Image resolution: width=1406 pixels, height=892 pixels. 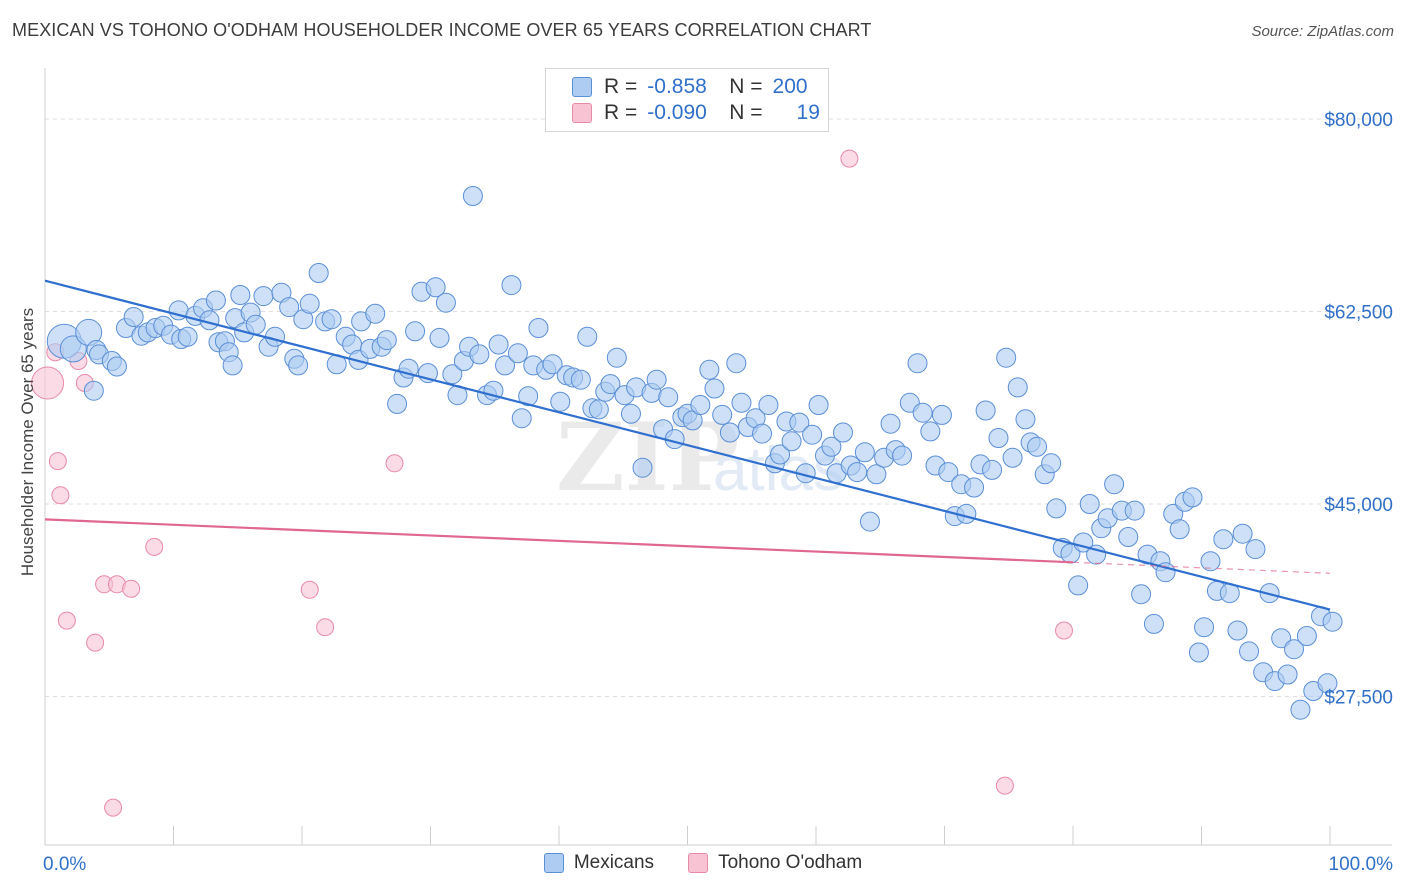 I want to click on legend-n-value: 19, so click(x=808, y=112).